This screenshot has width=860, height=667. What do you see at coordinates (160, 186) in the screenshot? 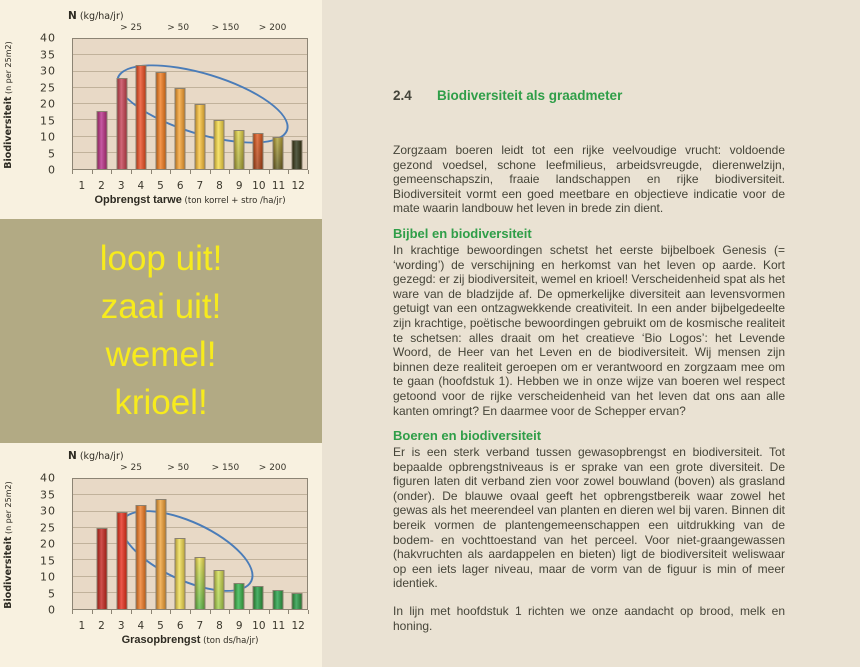
I see `x-tick-label: 5` at bounding box center [160, 186].